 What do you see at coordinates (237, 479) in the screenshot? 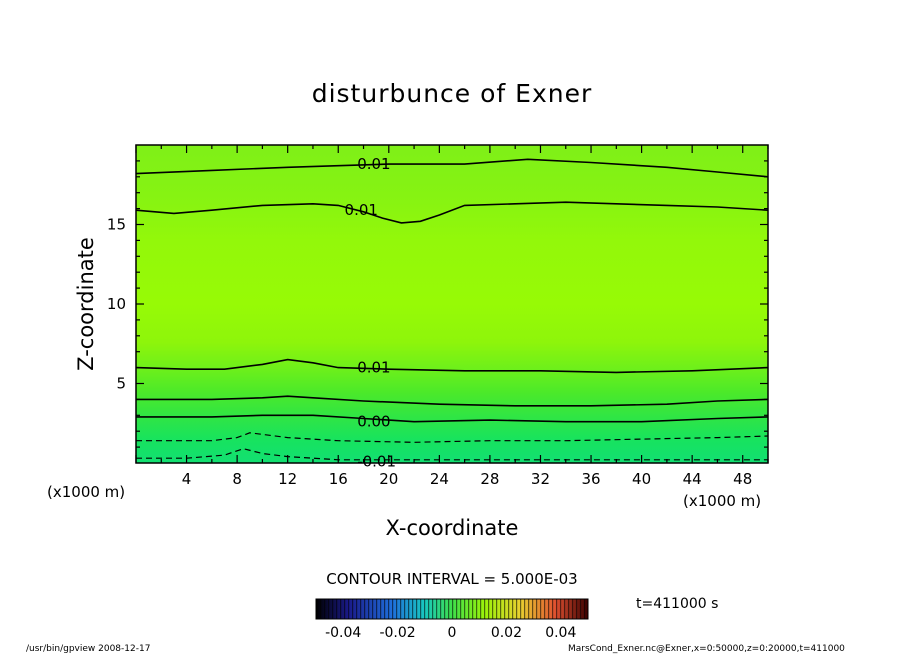
I see `x-tick-label: 8` at bounding box center [237, 479].